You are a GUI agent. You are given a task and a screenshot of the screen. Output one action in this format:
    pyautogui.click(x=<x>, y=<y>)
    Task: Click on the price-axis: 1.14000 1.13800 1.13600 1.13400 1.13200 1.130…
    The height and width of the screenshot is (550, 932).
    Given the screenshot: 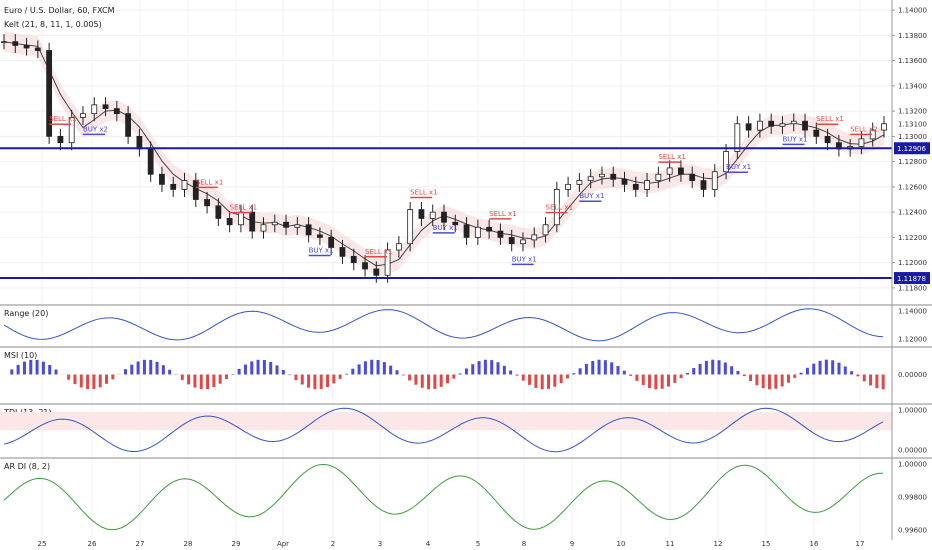 What is the action you would take?
    pyautogui.click(x=909, y=270)
    